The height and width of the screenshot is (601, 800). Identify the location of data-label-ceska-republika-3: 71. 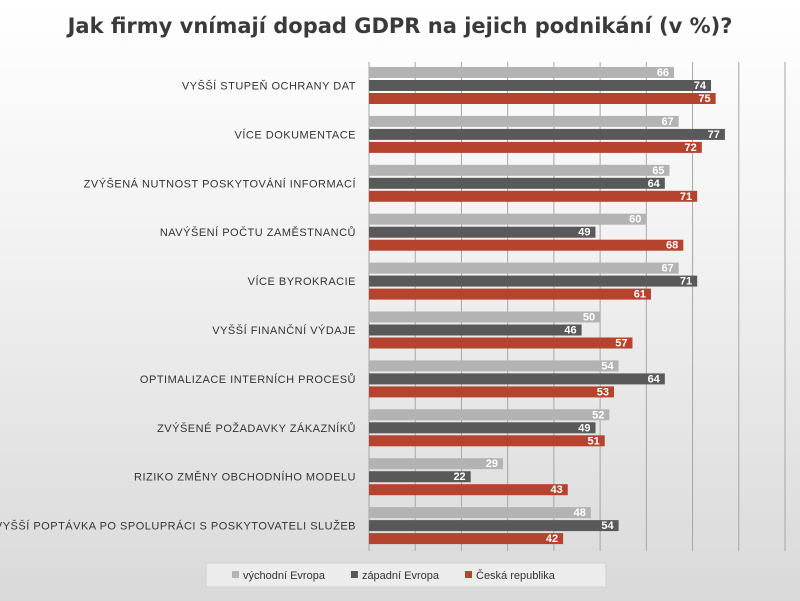
(686, 197).